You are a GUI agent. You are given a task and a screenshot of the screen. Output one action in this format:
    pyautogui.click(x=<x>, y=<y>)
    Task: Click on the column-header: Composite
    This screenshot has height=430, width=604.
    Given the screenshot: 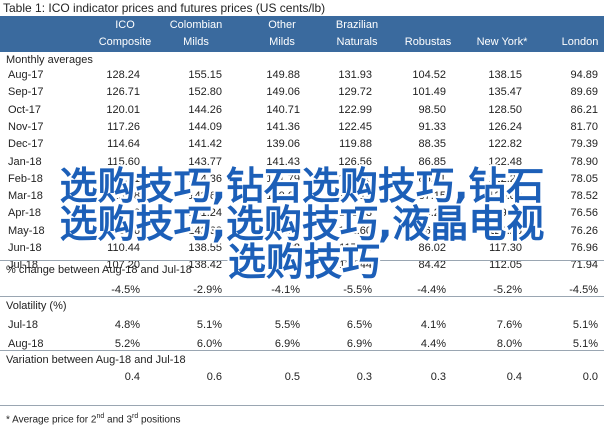 What is the action you would take?
    pyautogui.click(x=125, y=42)
    